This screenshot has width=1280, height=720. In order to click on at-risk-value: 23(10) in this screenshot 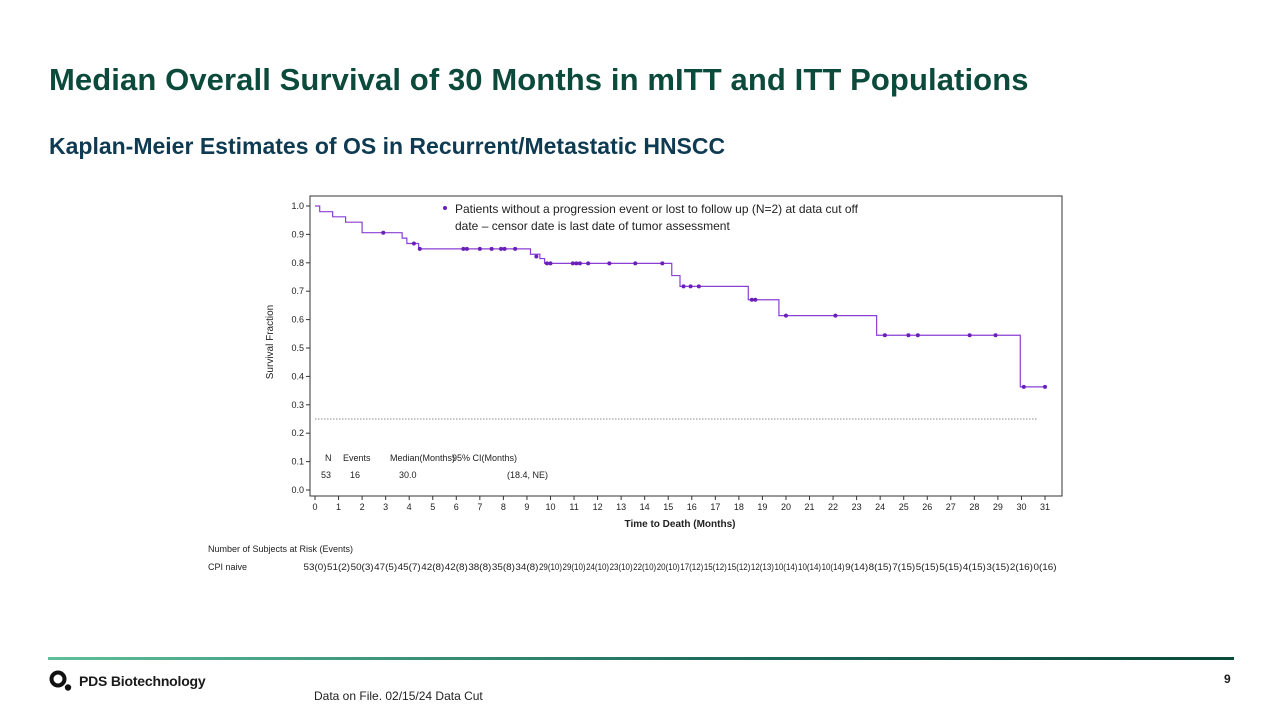, I will do `click(621, 567)`.